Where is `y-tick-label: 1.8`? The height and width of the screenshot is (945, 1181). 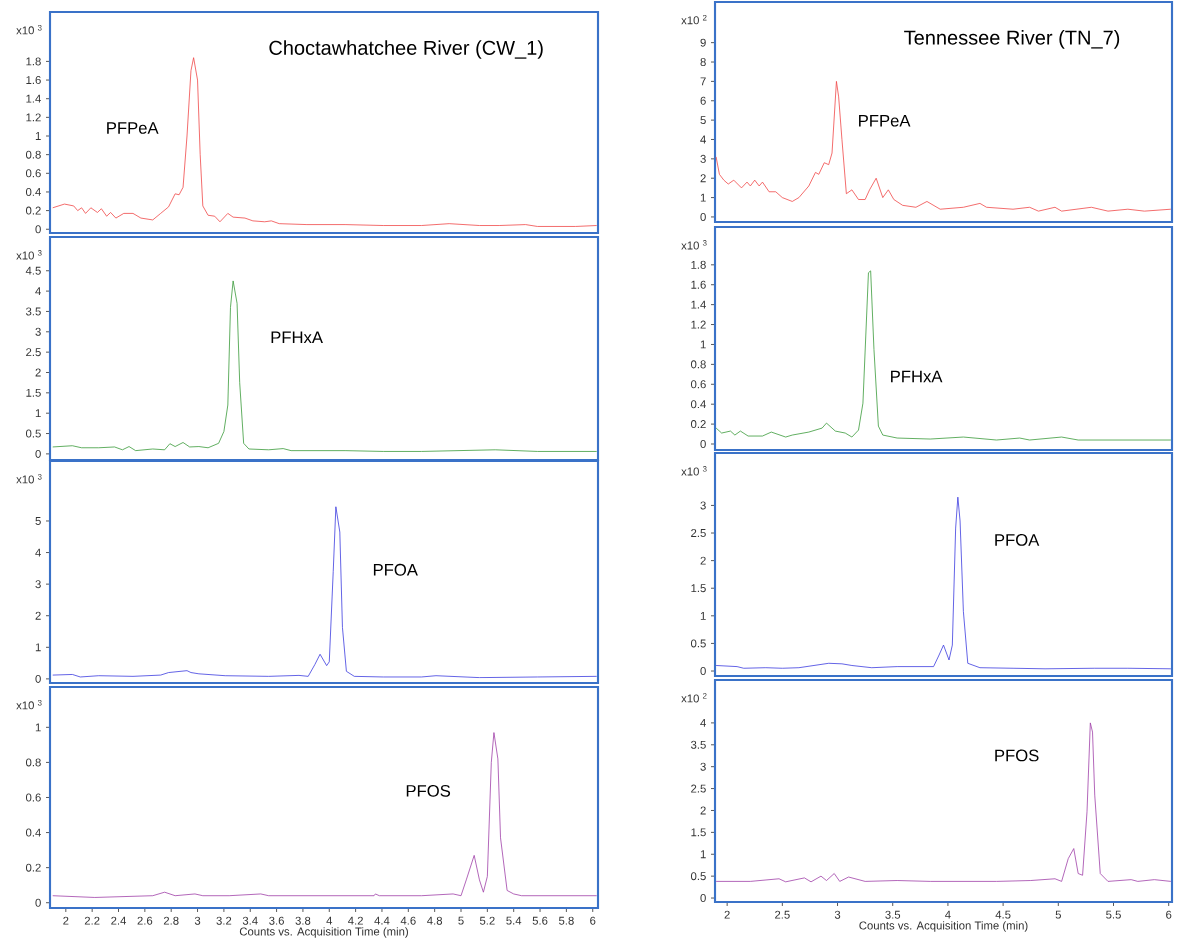 y-tick-label: 1.8 is located at coordinates (33, 61).